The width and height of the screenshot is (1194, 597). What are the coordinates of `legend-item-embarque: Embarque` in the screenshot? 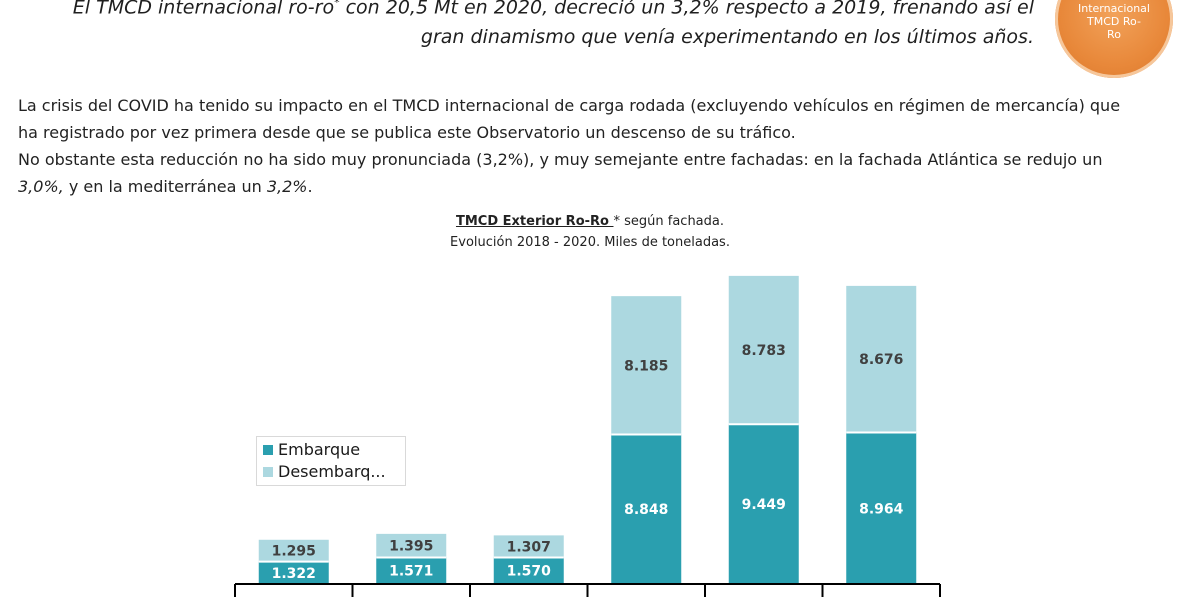 It's located at (331, 450).